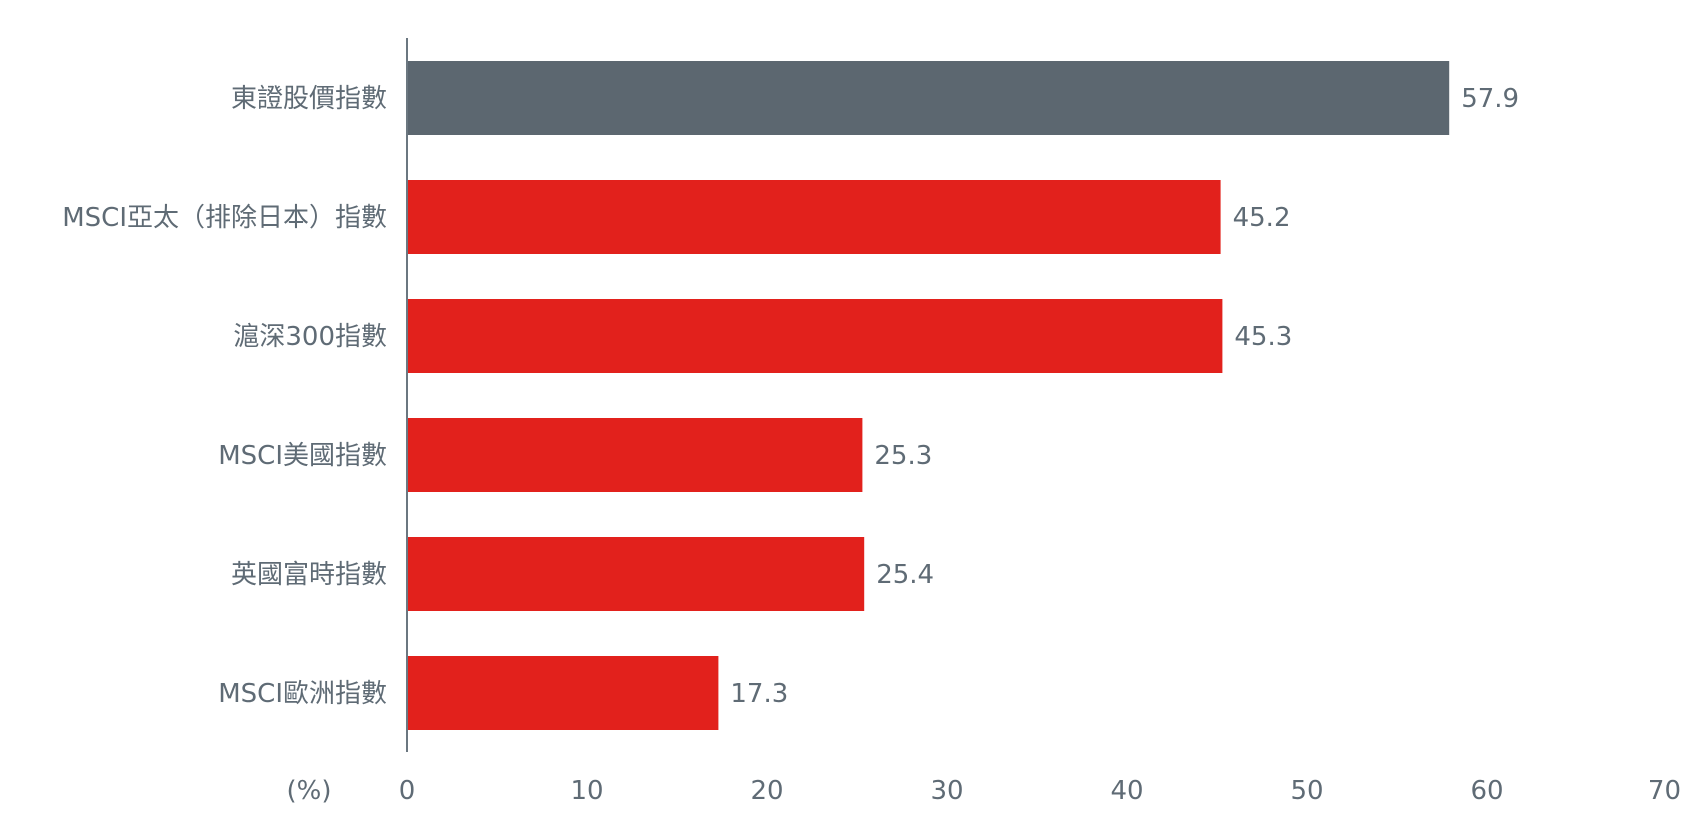 This screenshot has height=837, width=1695. Describe the element at coordinates (302, 456) in the screenshot. I see `category-label-3: MSCI美國指數` at that location.